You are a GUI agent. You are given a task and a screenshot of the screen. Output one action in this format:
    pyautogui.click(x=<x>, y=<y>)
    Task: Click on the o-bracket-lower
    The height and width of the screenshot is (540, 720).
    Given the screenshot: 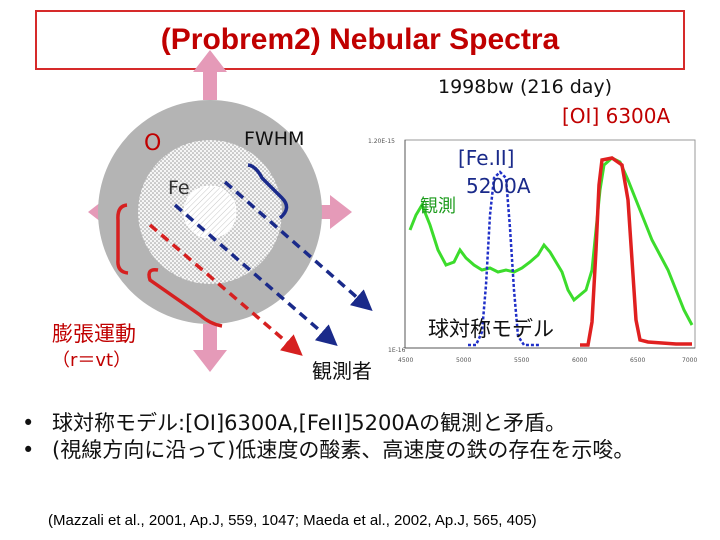 What is the action you would take?
    pyautogui.click(x=185, y=297)
    